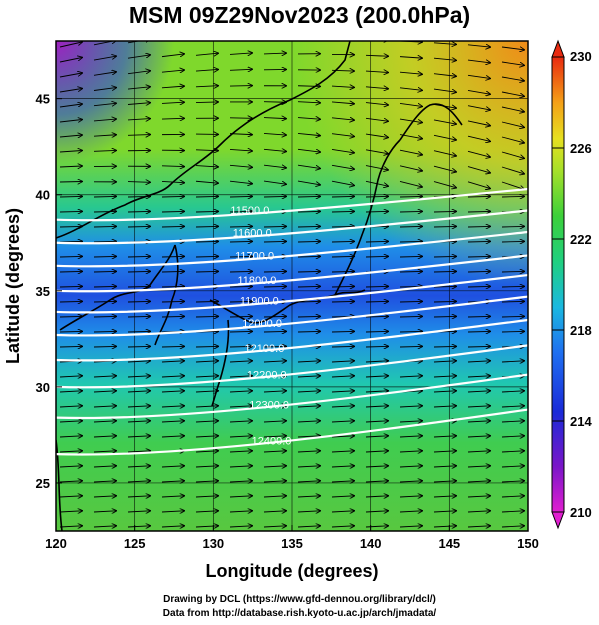 Image resolution: width=599 pixels, height=625 pixels. I want to click on colorbar: 210 214 218 222 226 230, so click(571, 284).